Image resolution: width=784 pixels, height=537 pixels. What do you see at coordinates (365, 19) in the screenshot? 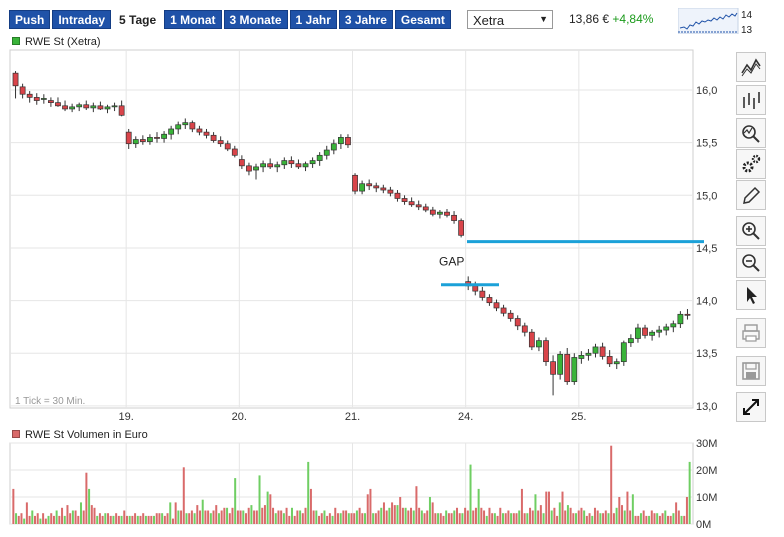
I see `tab-3-jahre: 3 Jahre` at bounding box center [365, 19].